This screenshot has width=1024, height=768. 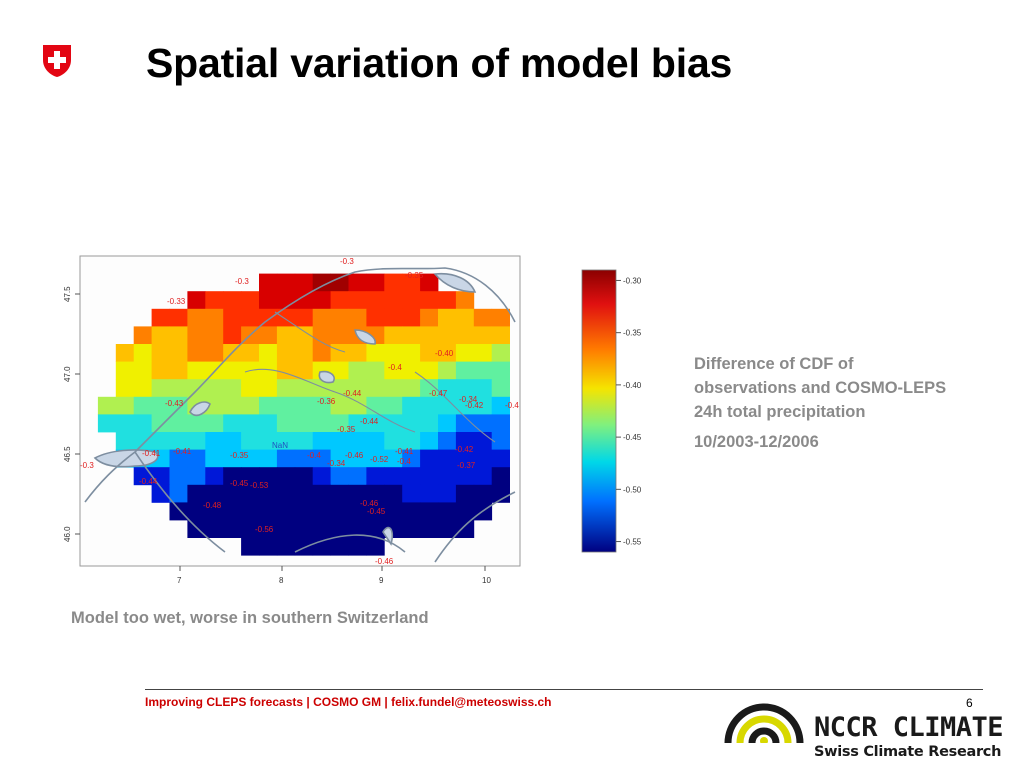 I want to click on nccr-logo-subtitle: Swiss Climate Research, so click(x=908, y=752).